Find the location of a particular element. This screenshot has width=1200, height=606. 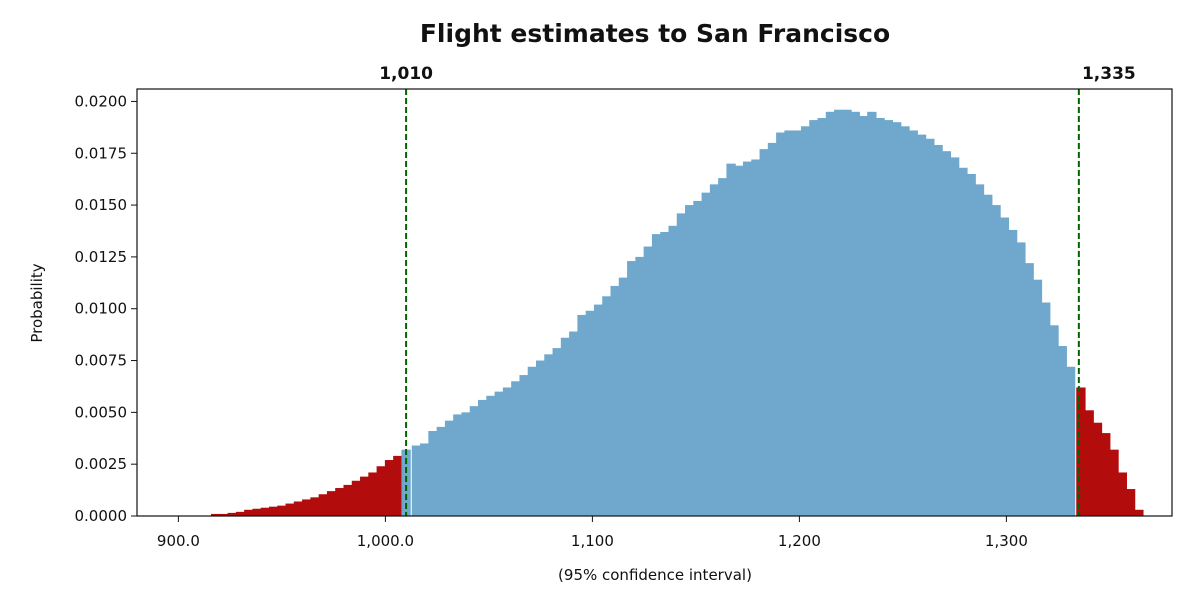

y-axis-label: Probability is located at coordinates (37, 302).